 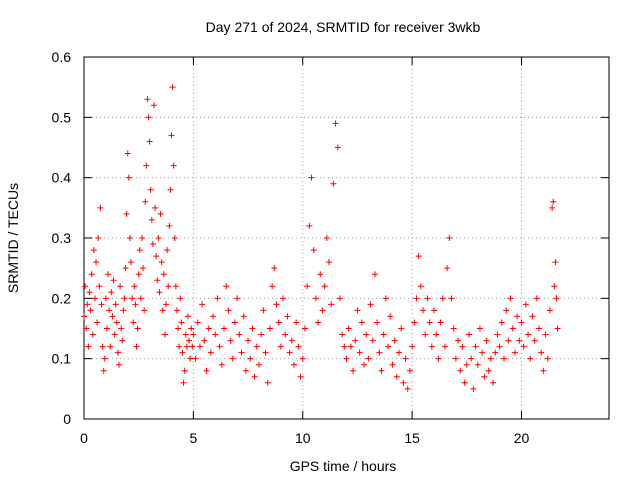 What do you see at coordinates (412, 438) in the screenshot?
I see `x-tick-label: 15` at bounding box center [412, 438].